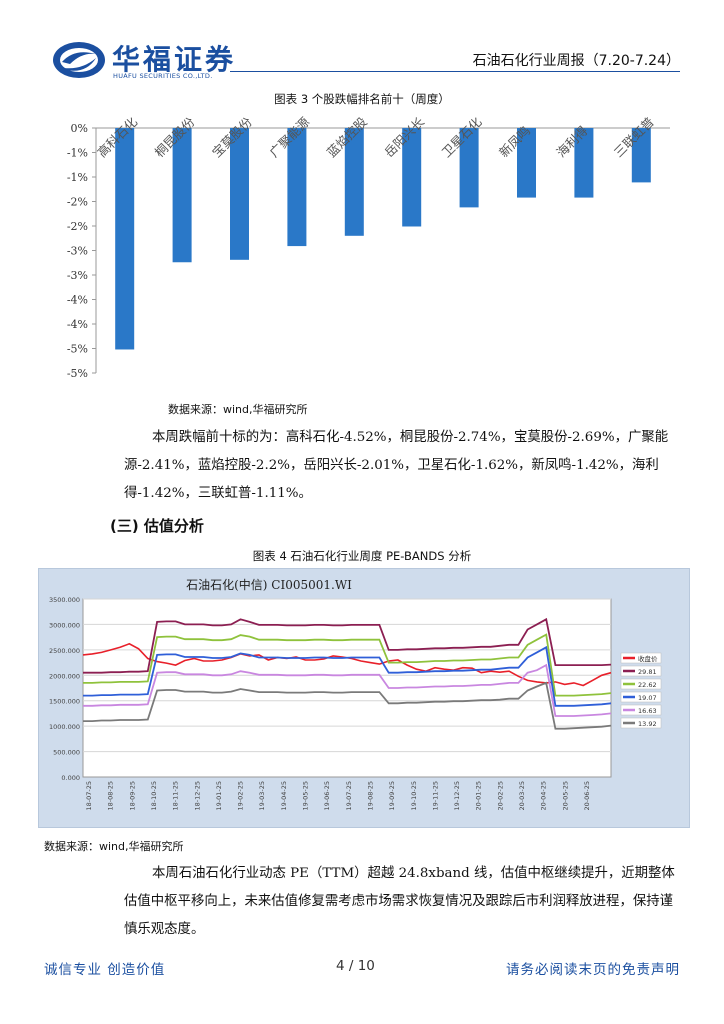  Describe the element at coordinates (647, 724) in the screenshot. I see `legend-label: 13.92` at that location.